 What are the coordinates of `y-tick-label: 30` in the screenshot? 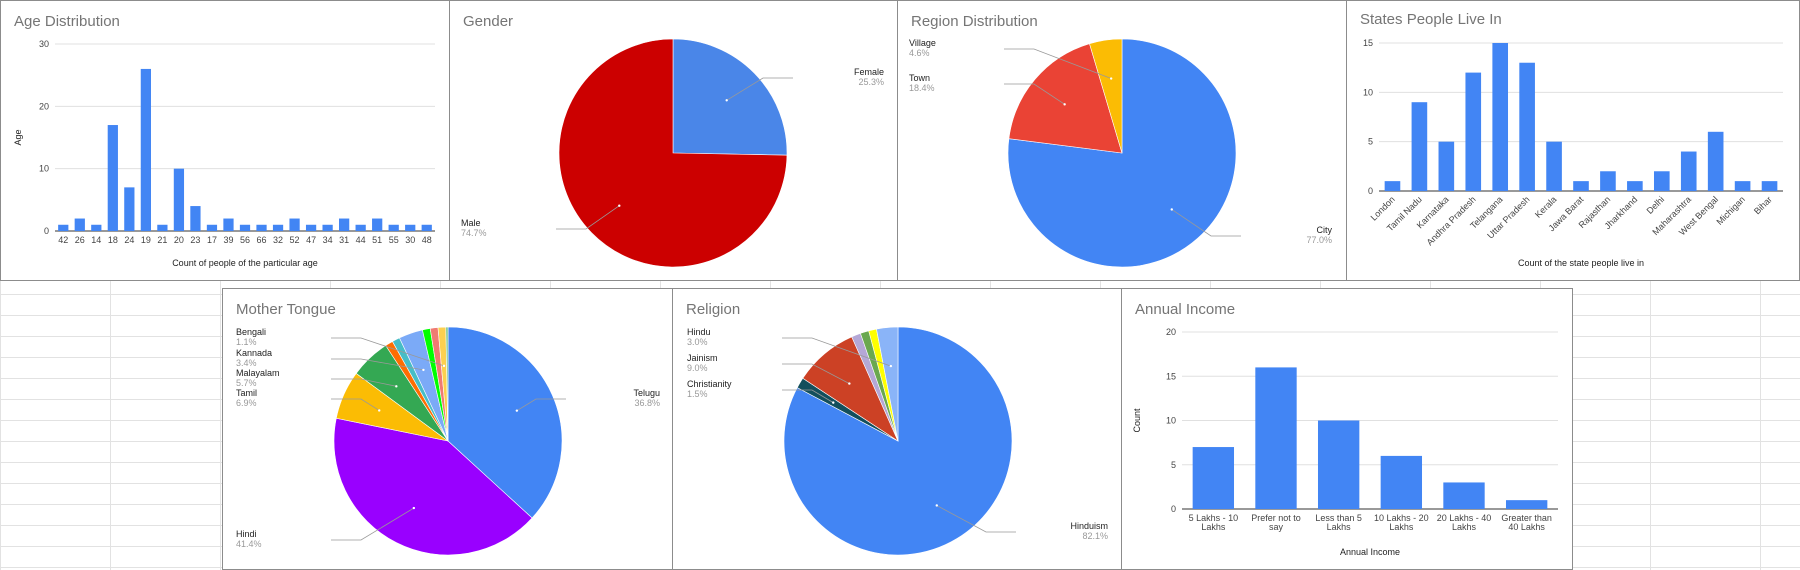 It's located at (44, 44).